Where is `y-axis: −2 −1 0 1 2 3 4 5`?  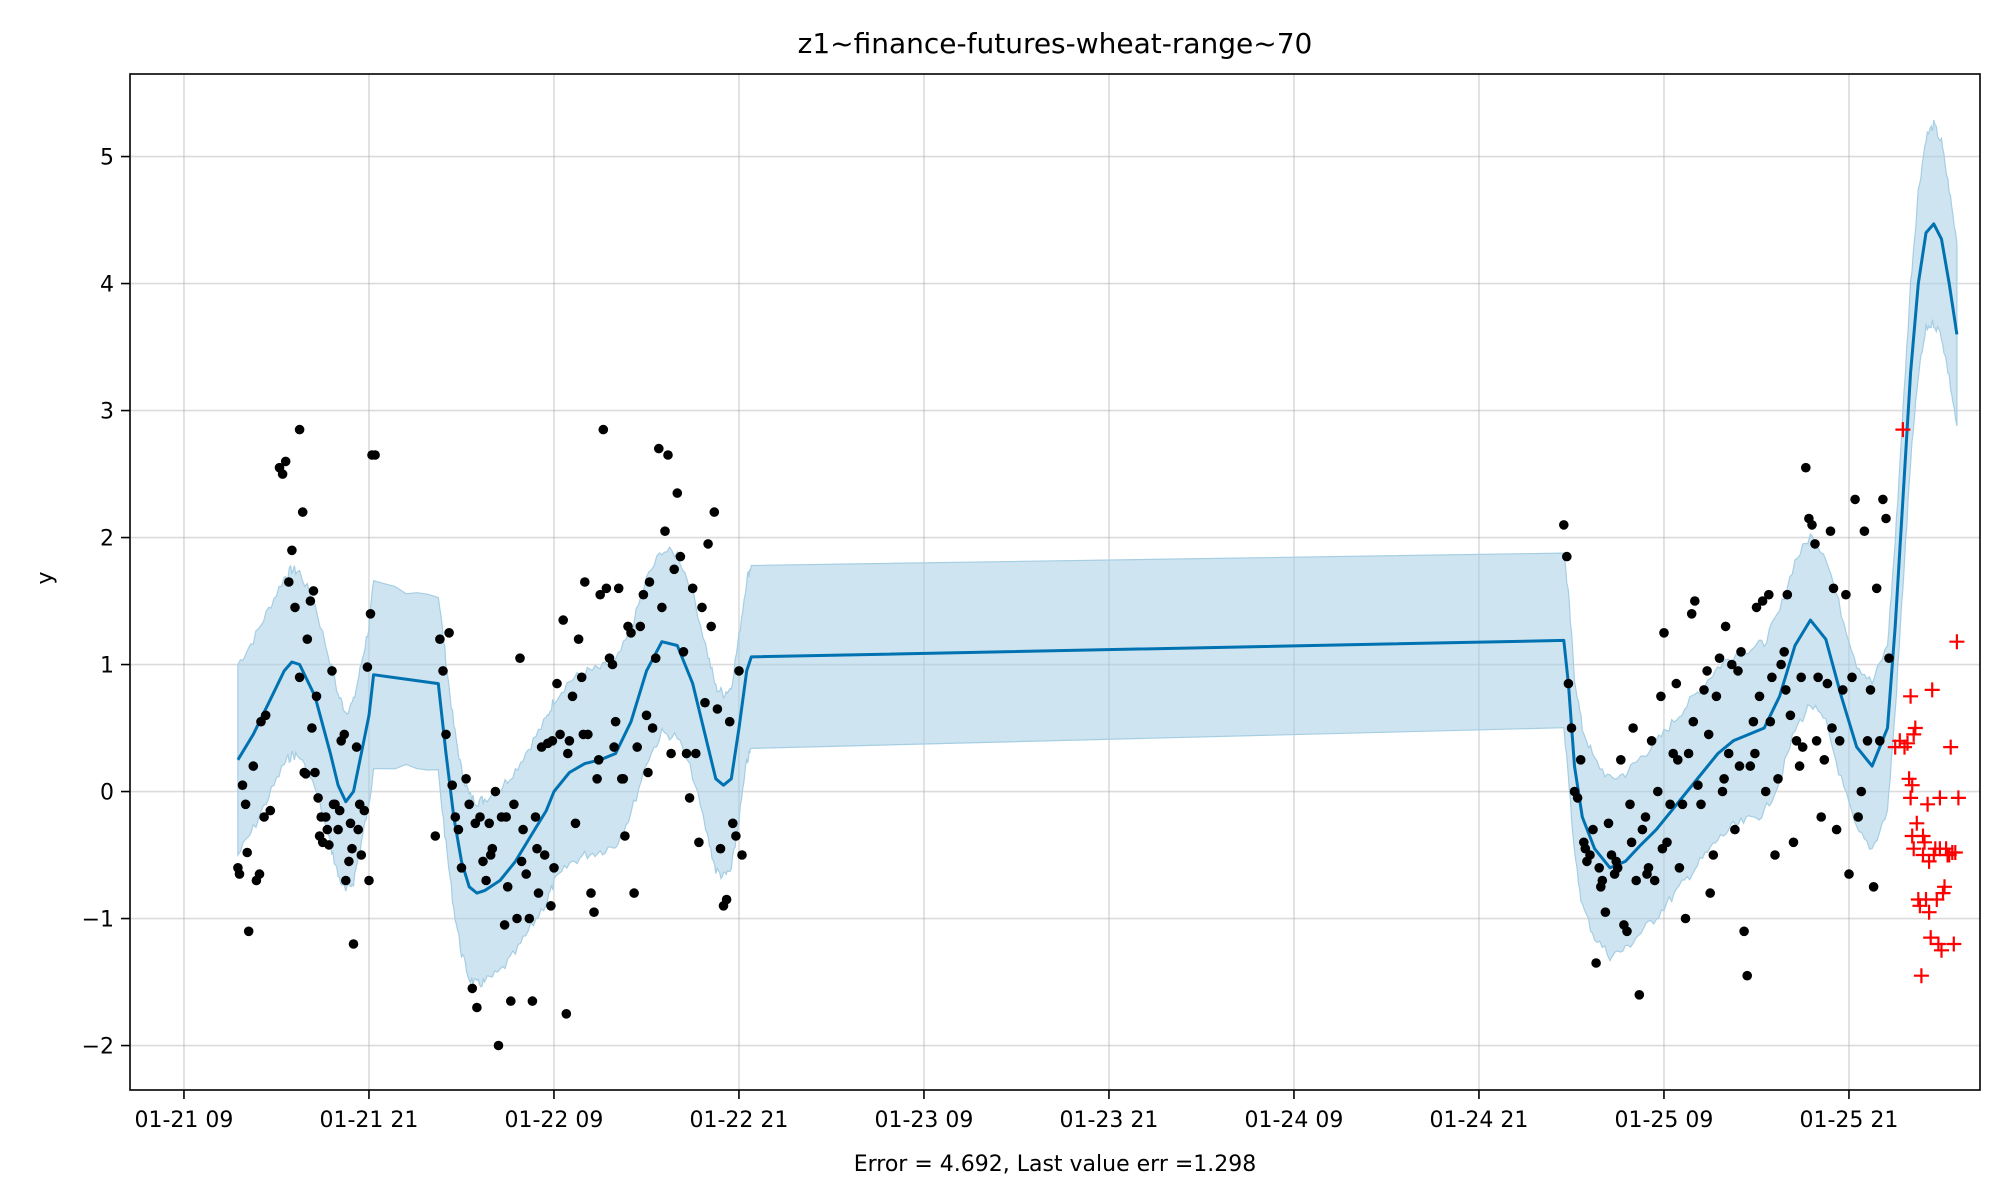 y-axis: −2 −1 0 1 2 3 4 5 is located at coordinates (106, 603).